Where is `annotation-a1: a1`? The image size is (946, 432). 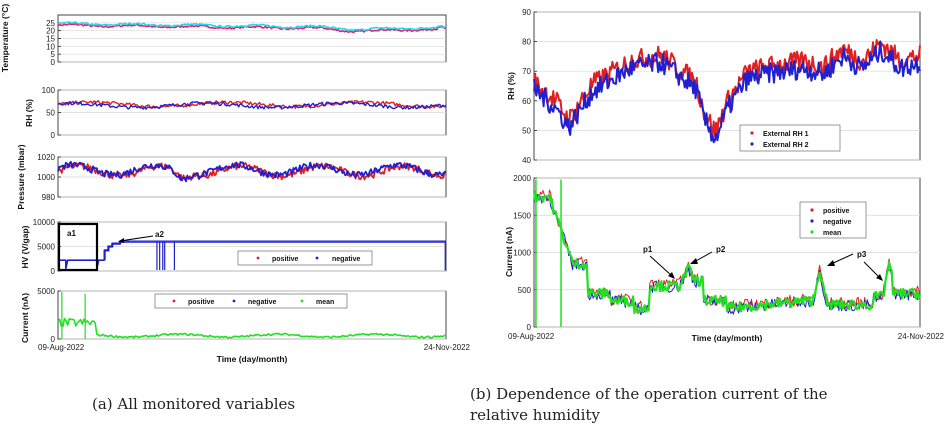
annotation-a1: a1 is located at coordinates (71, 233).